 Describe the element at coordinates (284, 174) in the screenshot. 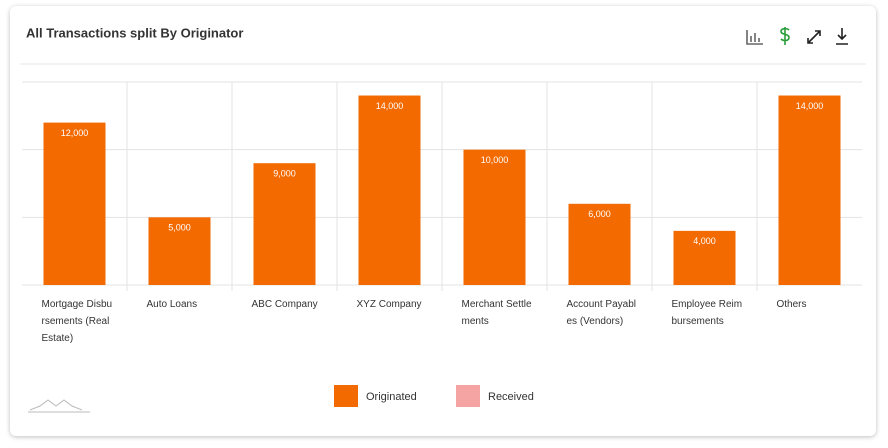

I see `value-label: 9,000` at that location.